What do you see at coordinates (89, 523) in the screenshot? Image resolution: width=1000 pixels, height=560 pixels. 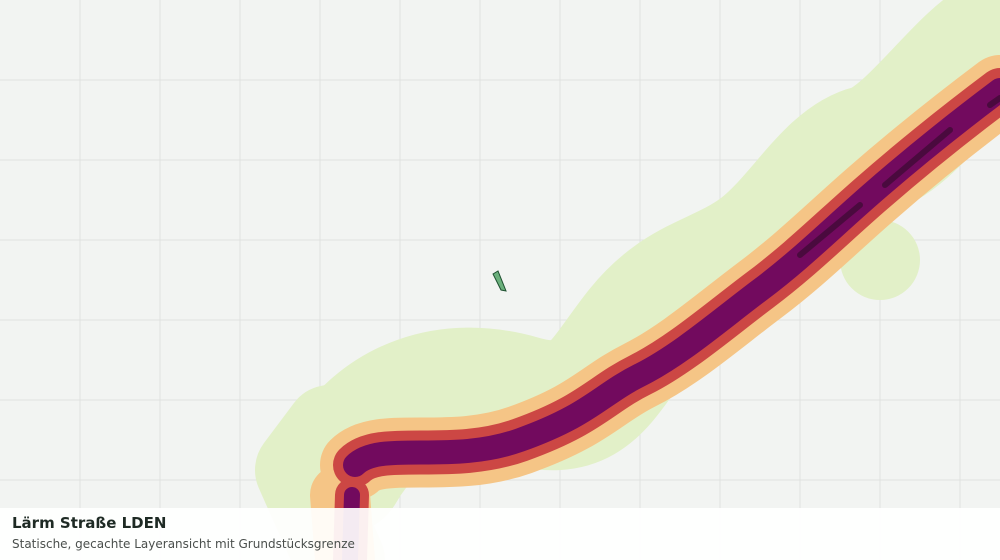 I see `layer-title: Lärm Straße LDEN` at bounding box center [89, 523].